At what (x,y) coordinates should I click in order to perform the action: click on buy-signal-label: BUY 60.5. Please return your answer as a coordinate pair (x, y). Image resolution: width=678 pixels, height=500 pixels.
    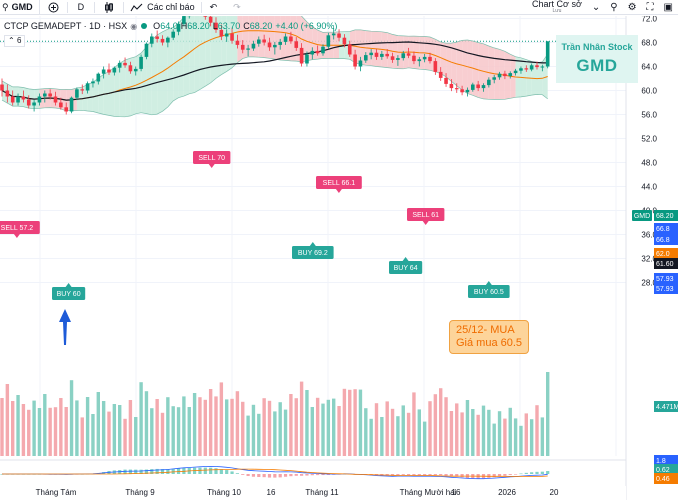
    Looking at the image, I should click on (489, 292).